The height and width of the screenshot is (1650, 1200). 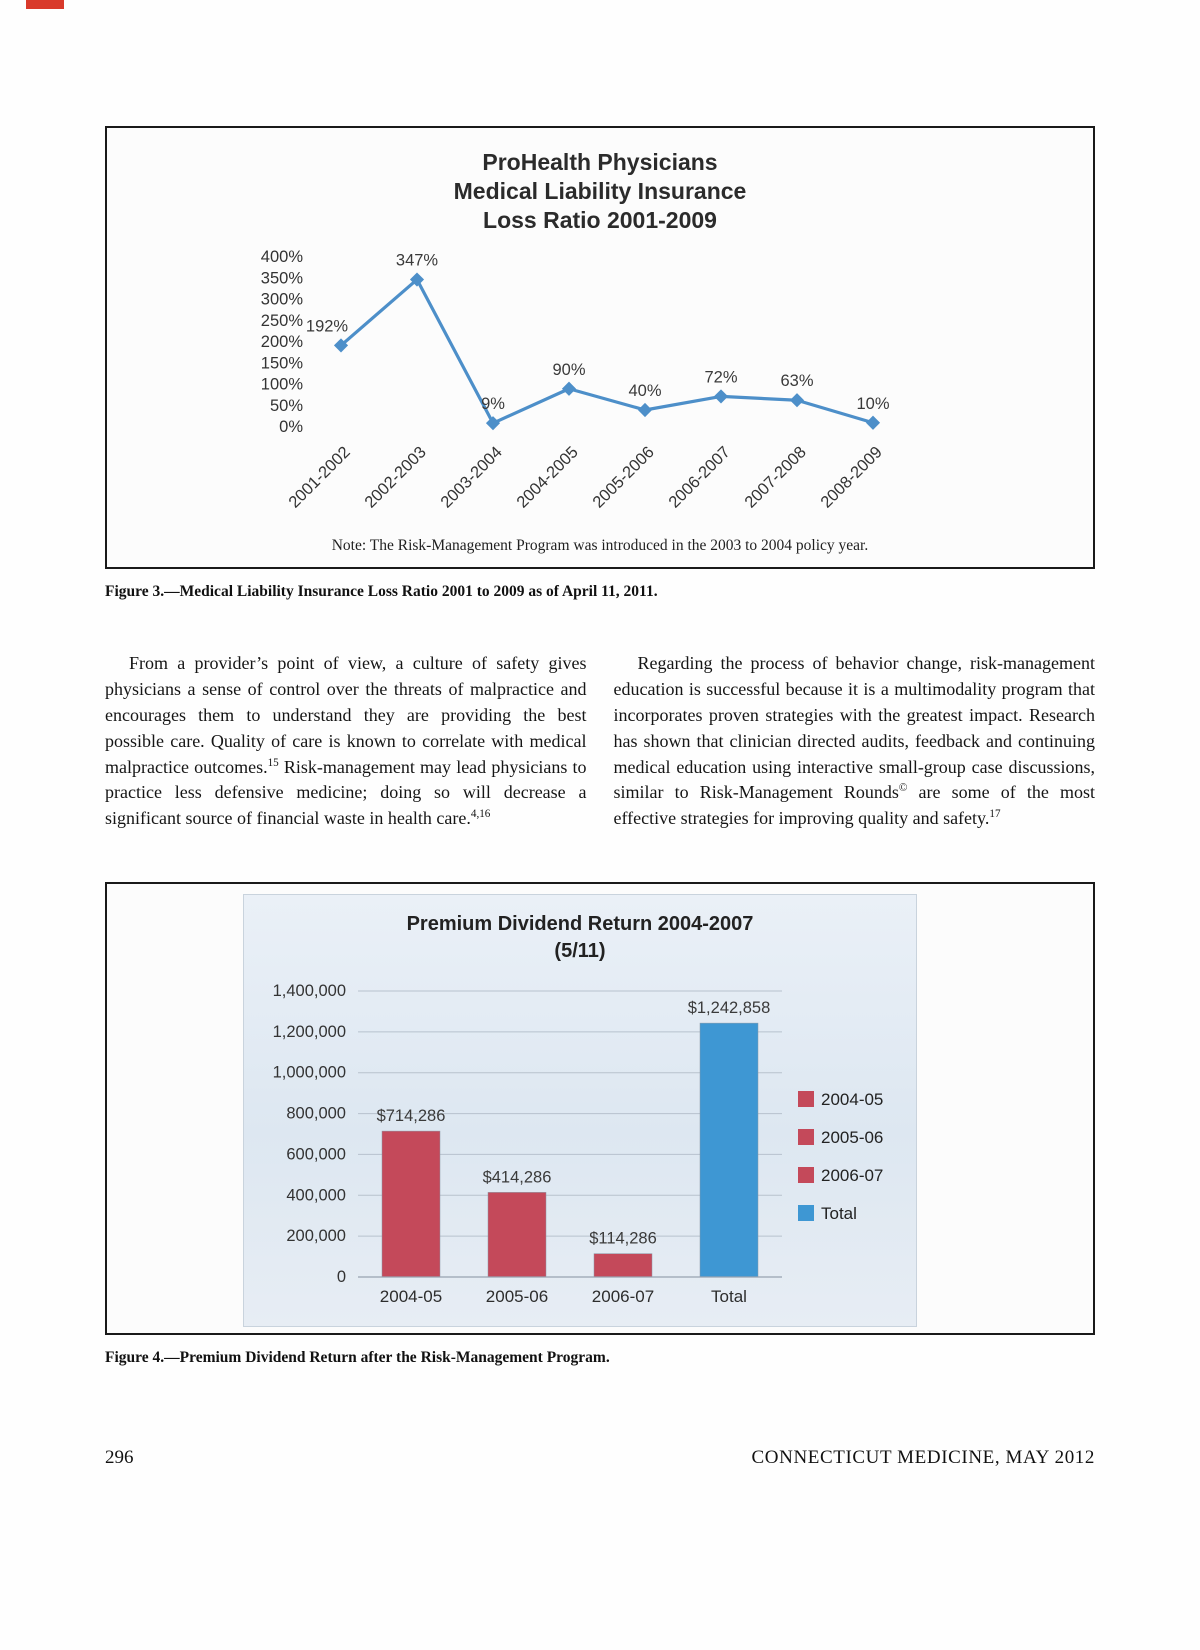 I want to click on scan-corner-mark, so click(x=45, y=4).